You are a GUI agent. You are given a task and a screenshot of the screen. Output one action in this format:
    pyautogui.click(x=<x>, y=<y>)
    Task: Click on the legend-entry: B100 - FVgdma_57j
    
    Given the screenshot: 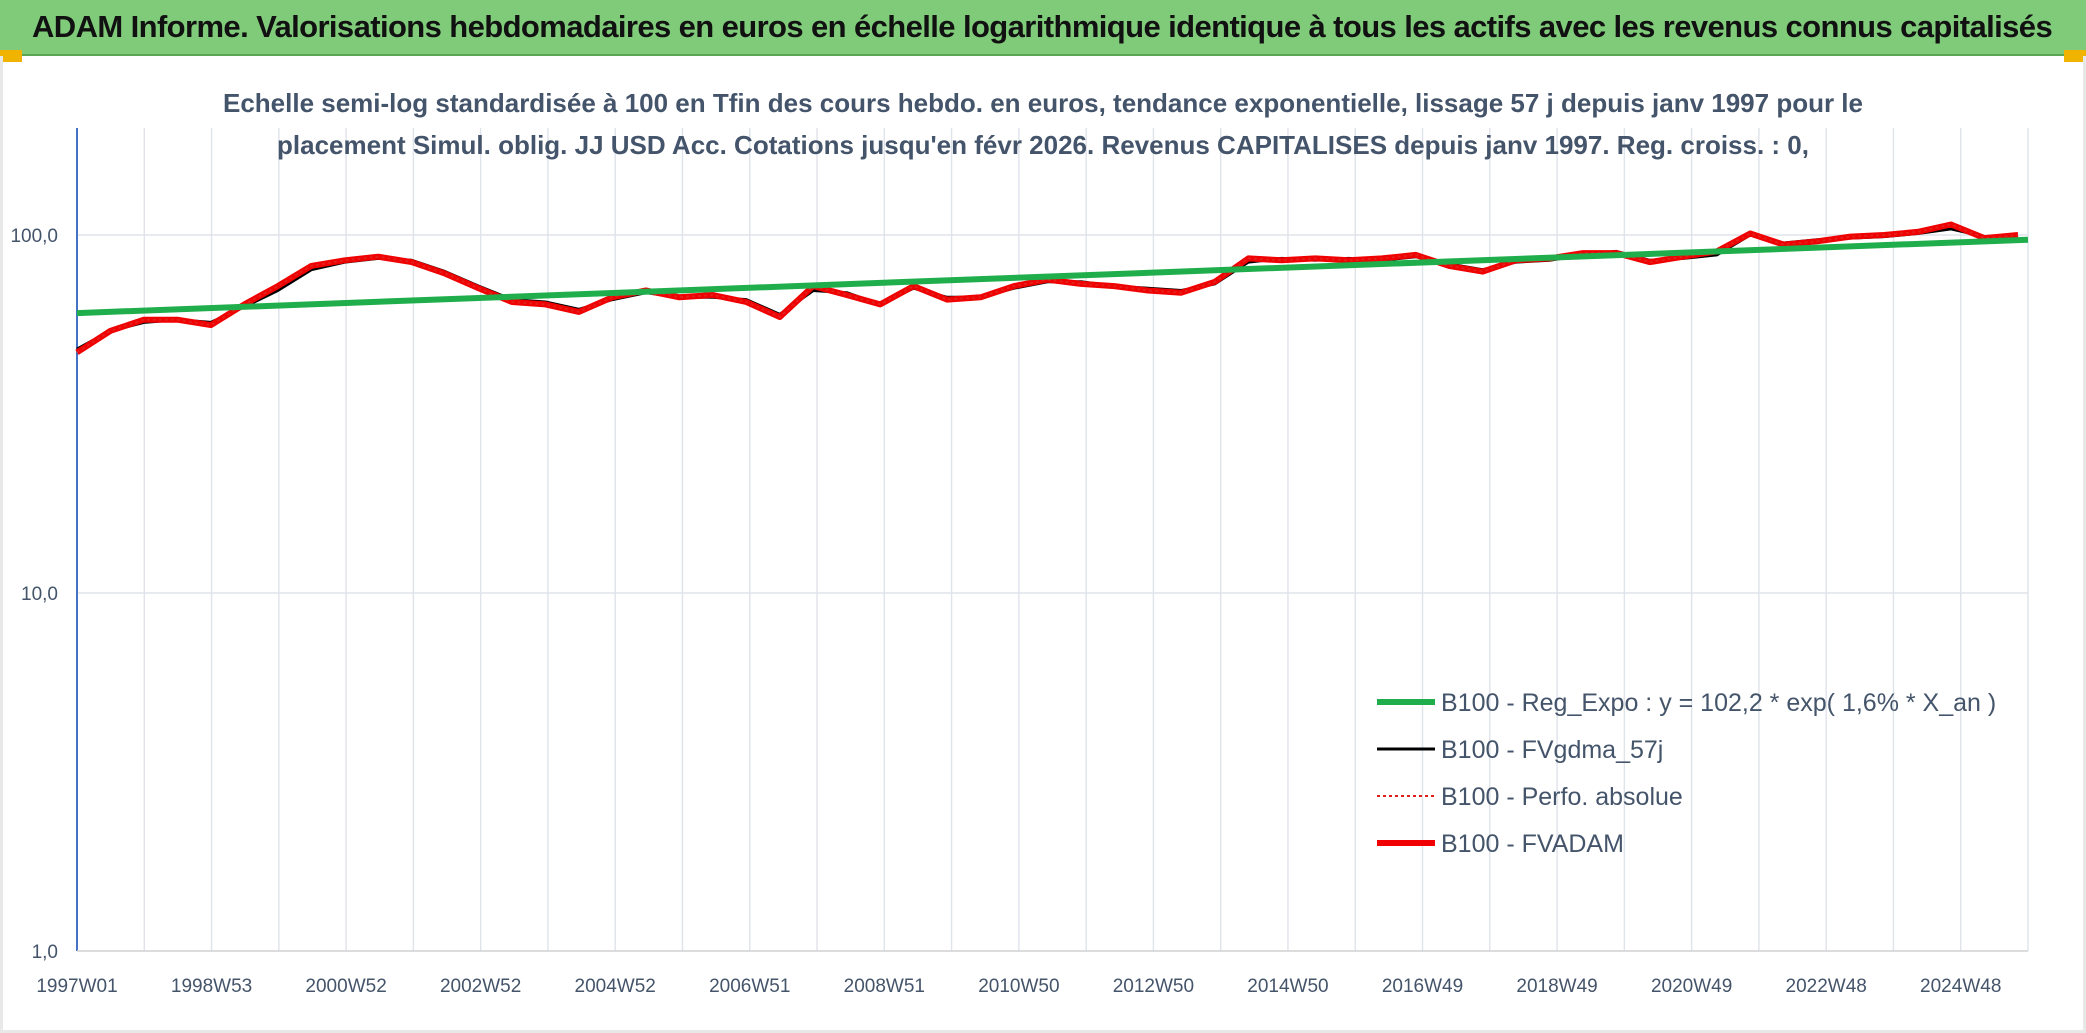 What is the action you would take?
    pyautogui.click(x=1552, y=750)
    